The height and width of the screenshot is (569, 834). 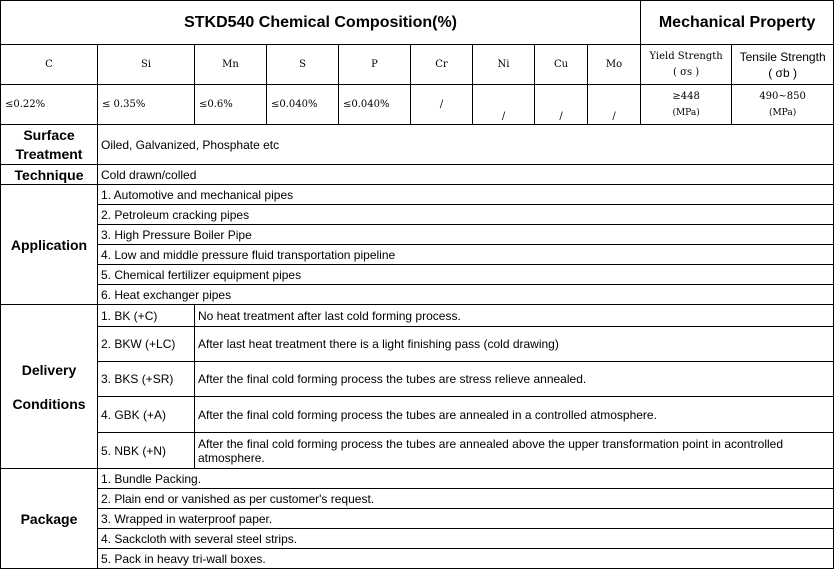 What do you see at coordinates (561, 104) in the screenshot?
I see `value-cu: /` at bounding box center [561, 104].